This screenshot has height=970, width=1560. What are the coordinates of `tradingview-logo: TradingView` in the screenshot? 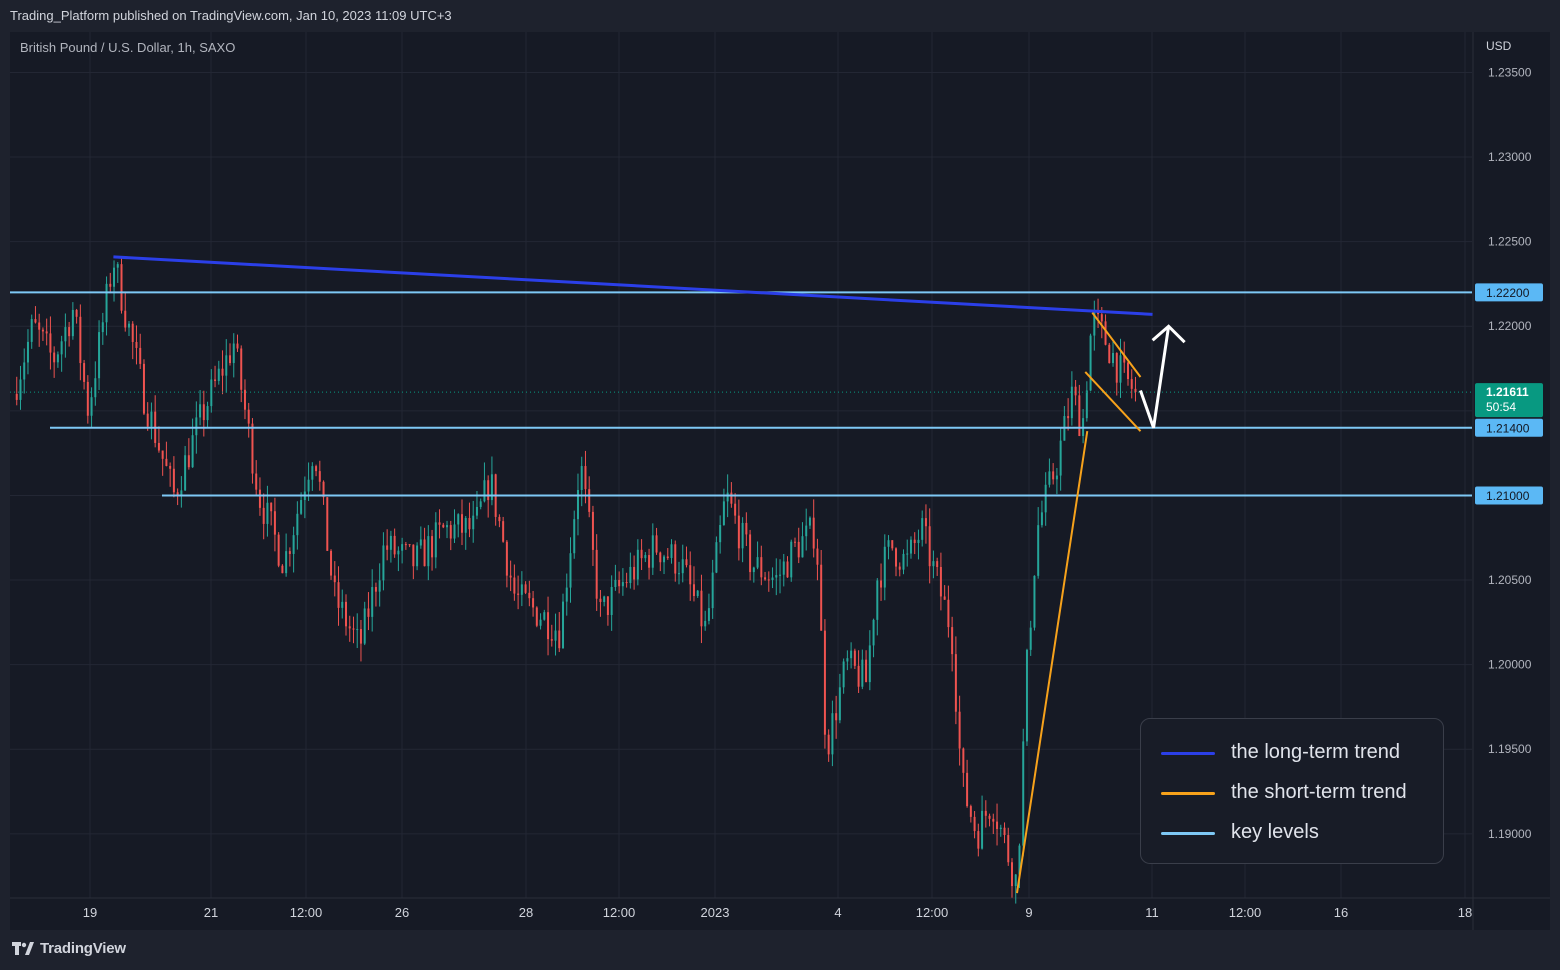 It's located at (69, 948).